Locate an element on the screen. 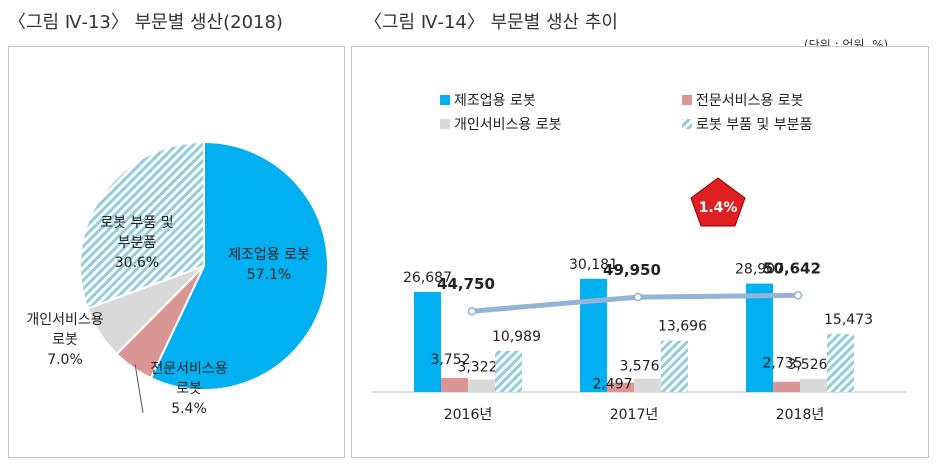 This screenshot has height=475, width=936. x-tick-label-2: 2017년 is located at coordinates (634, 415).